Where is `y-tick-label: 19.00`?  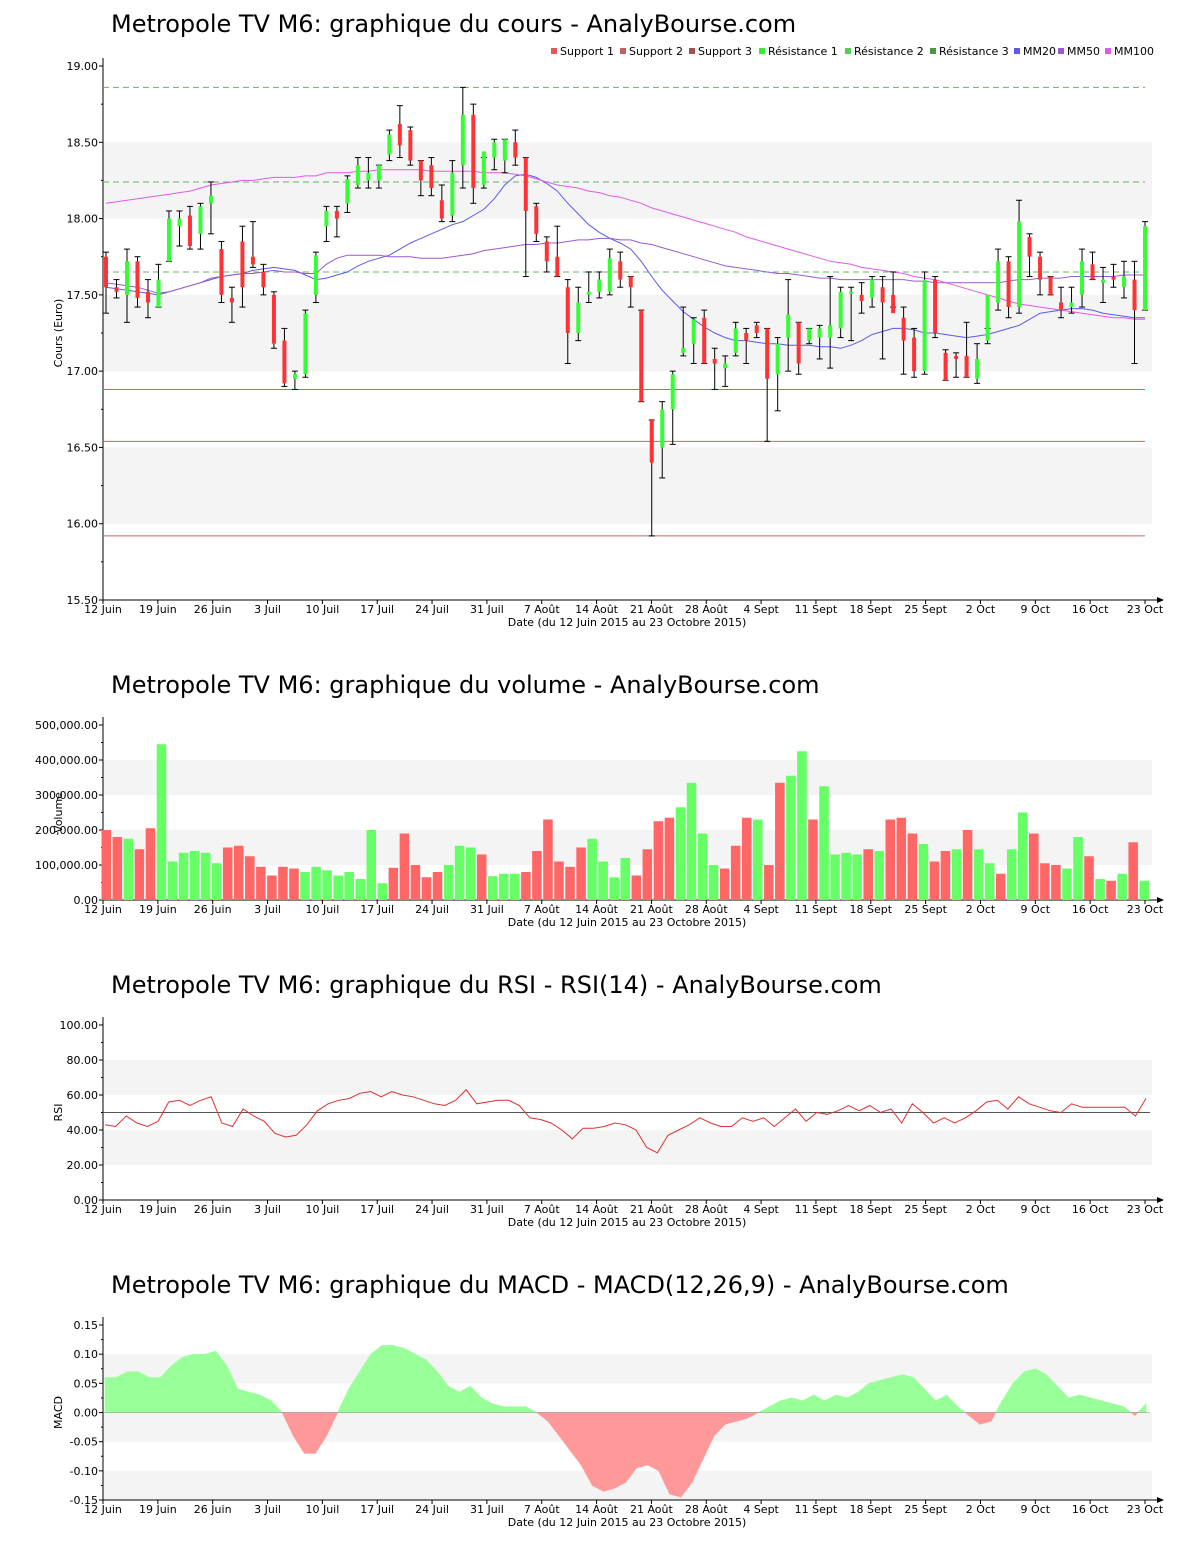
y-tick-label: 19.00 is located at coordinates (83, 66).